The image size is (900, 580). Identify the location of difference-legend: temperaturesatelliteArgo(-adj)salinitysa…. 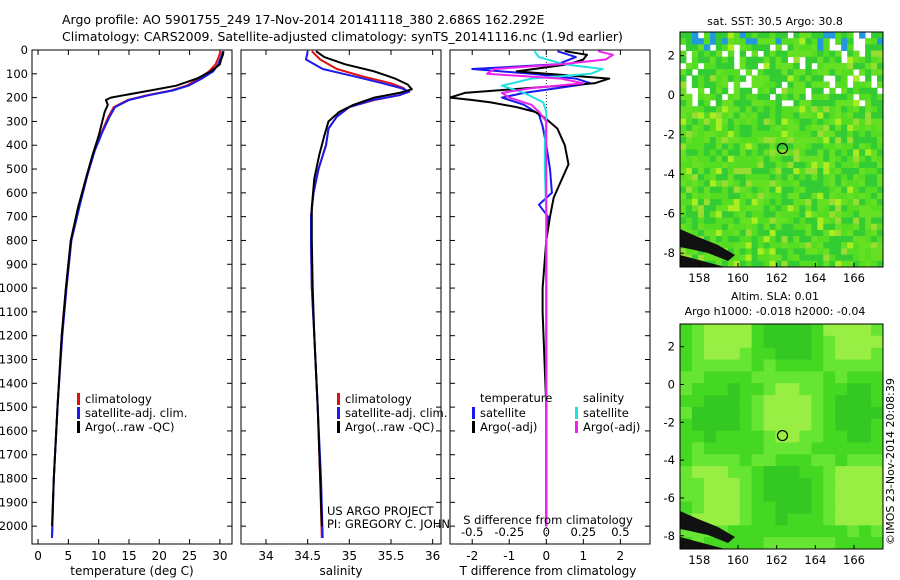
(556, 412).